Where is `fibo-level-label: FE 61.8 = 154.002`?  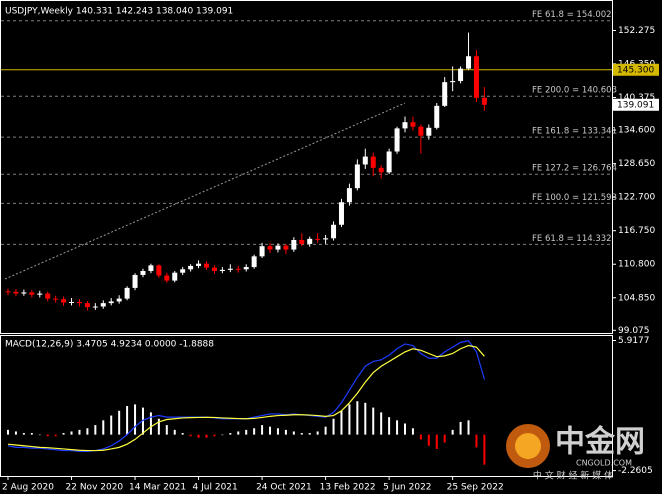 fibo-level-label: FE 61.8 = 154.002 is located at coordinates (572, 15).